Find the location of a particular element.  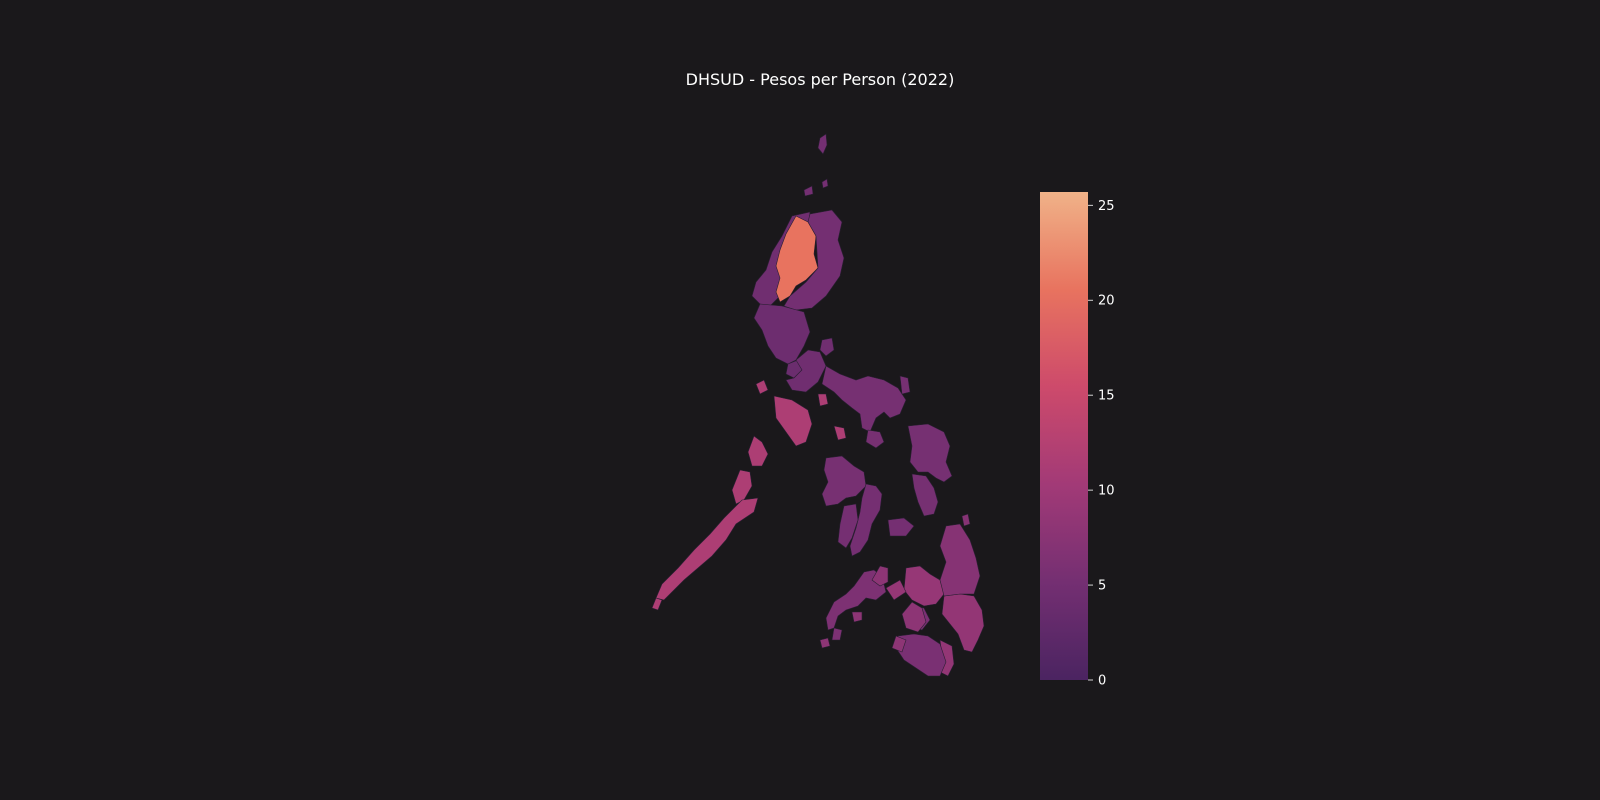

region-western-visayas is located at coordinates (853, 468).